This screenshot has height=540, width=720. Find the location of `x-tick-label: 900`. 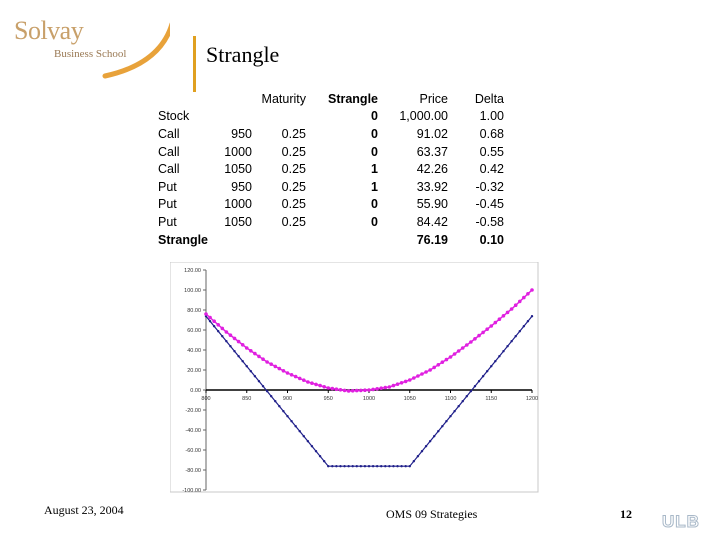

x-tick-label: 900 is located at coordinates (287, 399).